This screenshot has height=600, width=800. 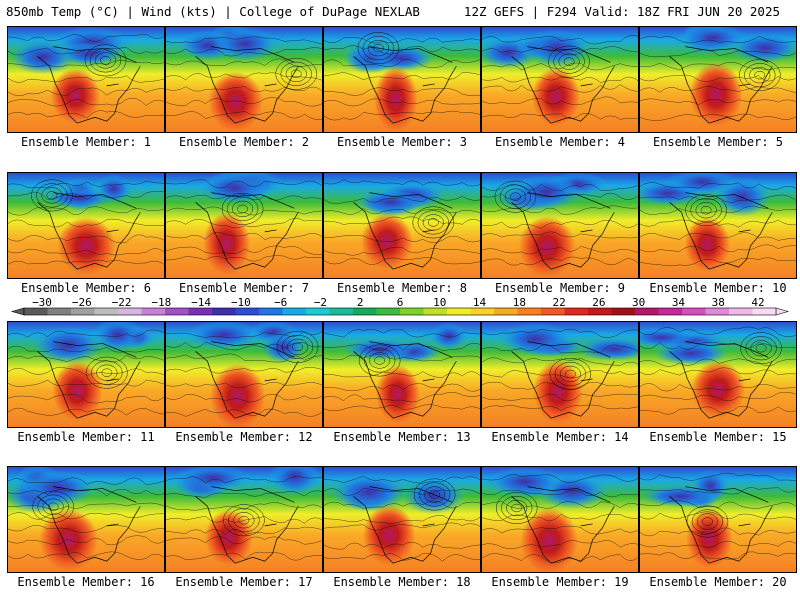 What do you see at coordinates (360, 303) in the screenshot?
I see `colorbar-tick-label: 2` at bounding box center [360, 303].